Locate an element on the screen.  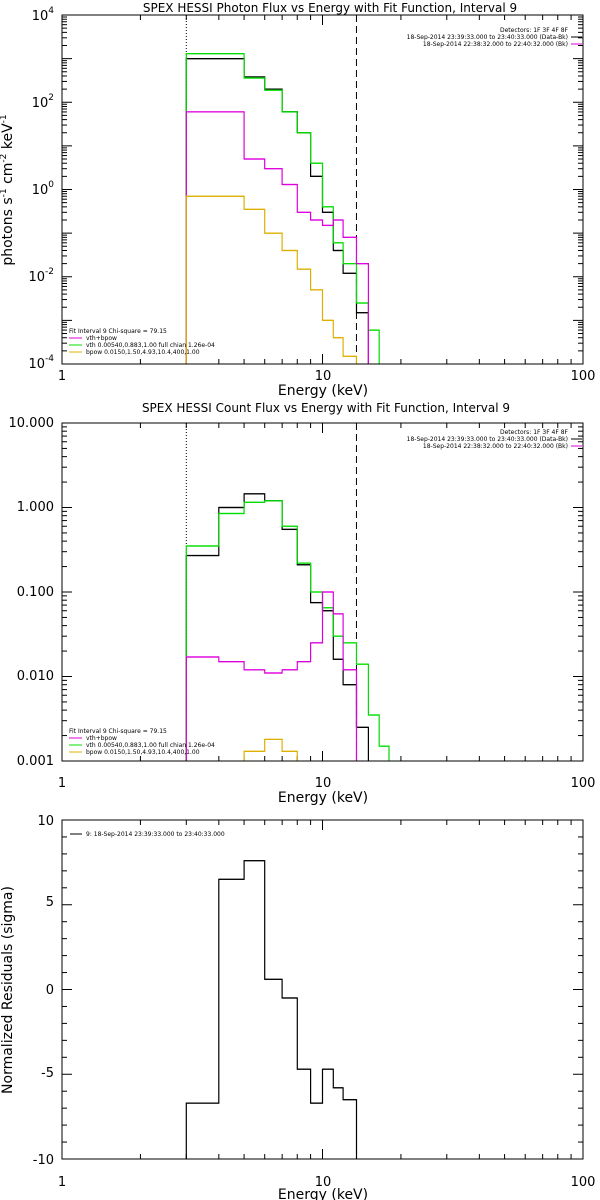
y-axis-label: Normalized Residuals (sigma) is located at coordinates (8, 990).